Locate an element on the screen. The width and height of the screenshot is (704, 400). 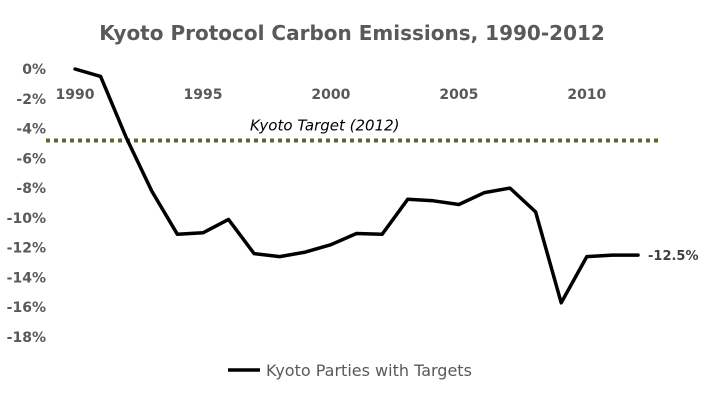
x-tick-label: 2005 is located at coordinates (458, 95).